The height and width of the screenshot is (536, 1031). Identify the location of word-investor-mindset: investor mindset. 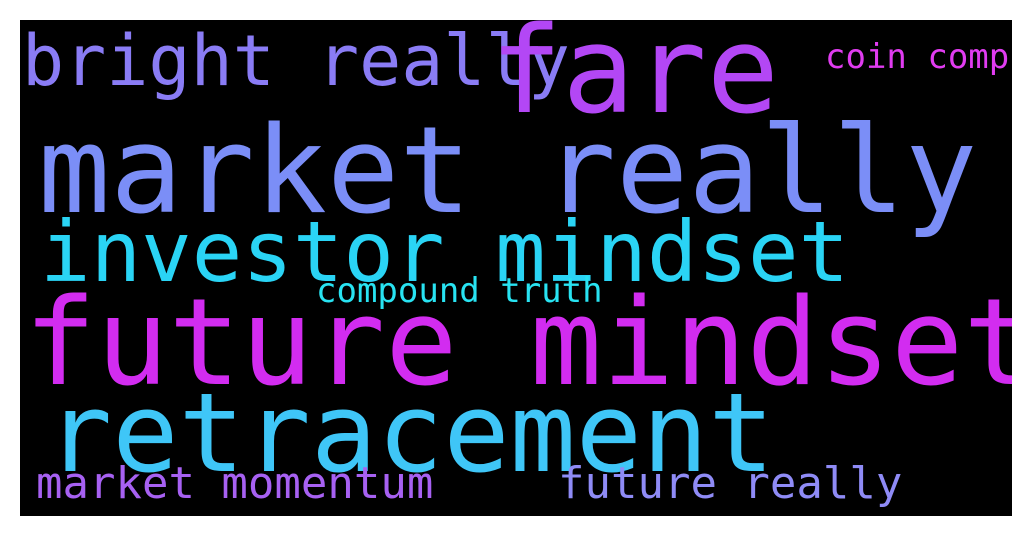
(445, 252).